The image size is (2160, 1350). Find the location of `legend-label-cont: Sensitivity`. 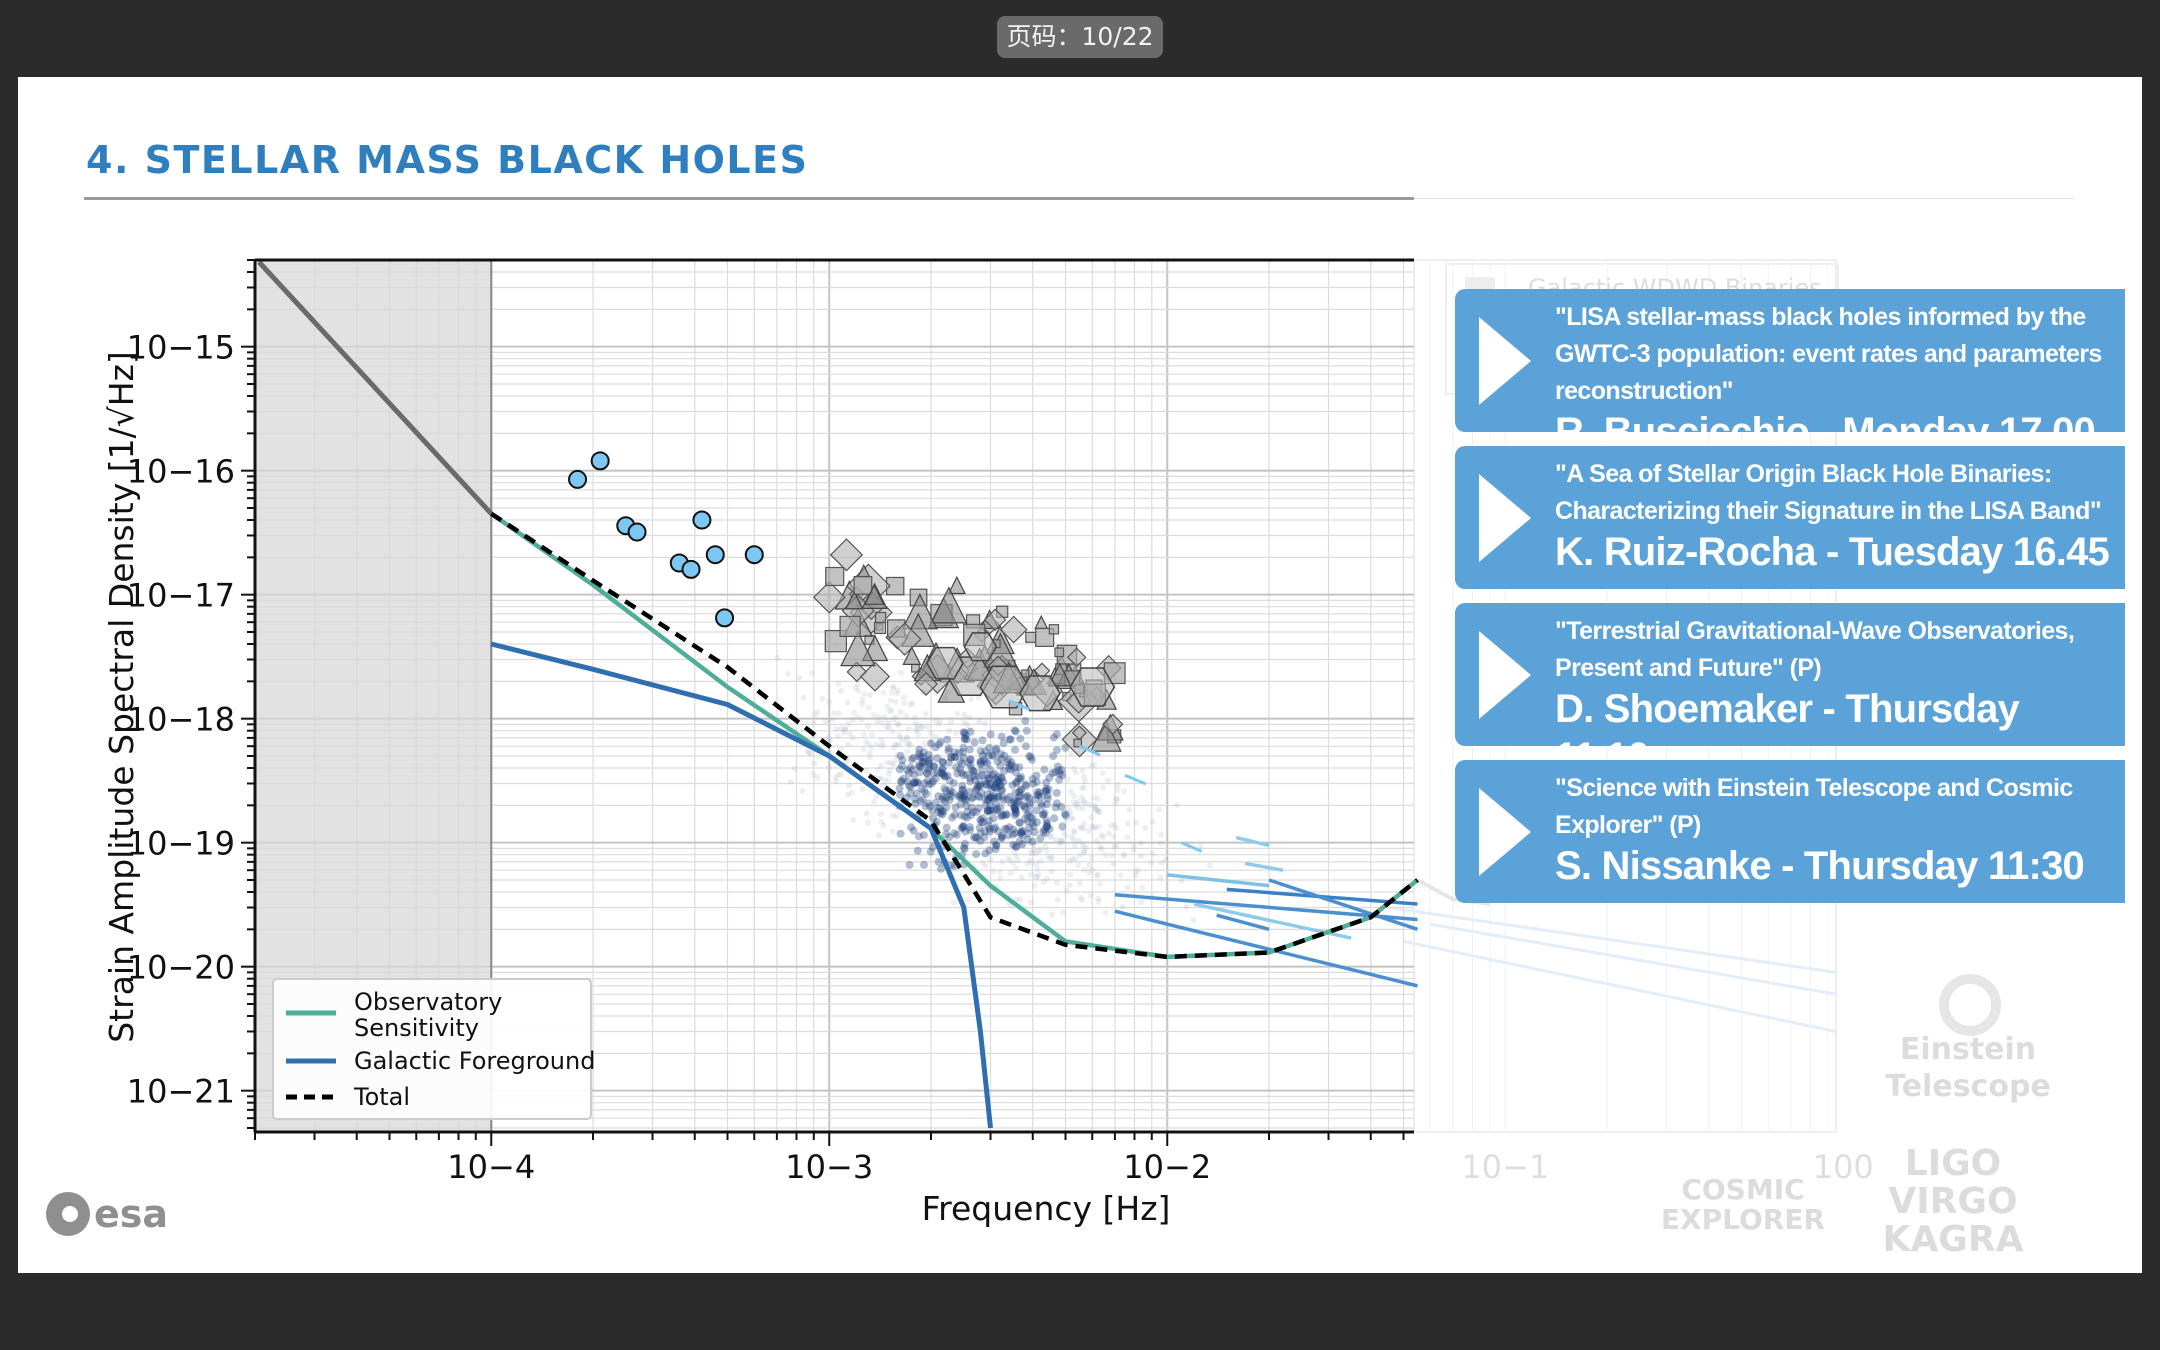

legend-label-cont: Sensitivity is located at coordinates (416, 1028).